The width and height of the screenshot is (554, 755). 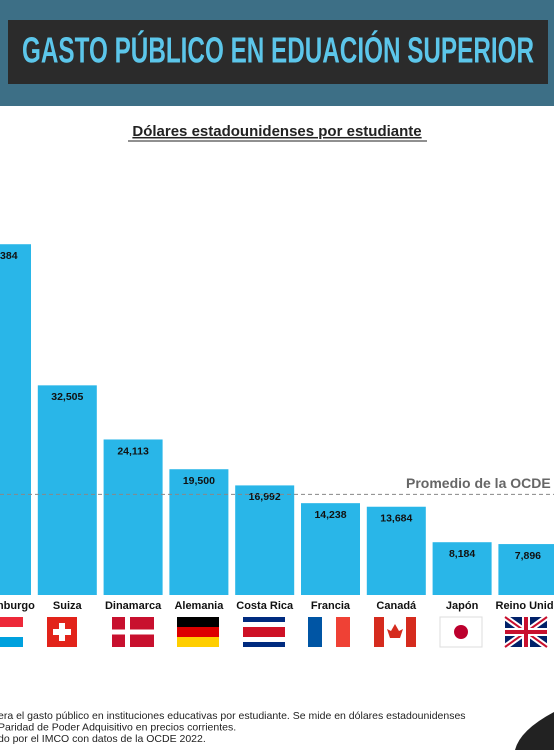 I want to click on flags, so click(x=274, y=632).